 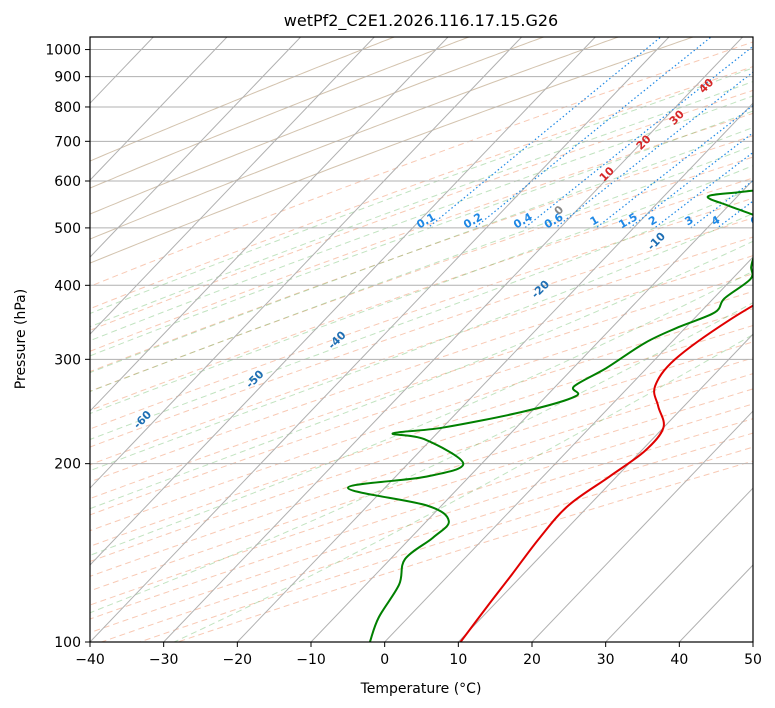 I want to click on moist-adiabat-label: -60, so click(x=142, y=419).